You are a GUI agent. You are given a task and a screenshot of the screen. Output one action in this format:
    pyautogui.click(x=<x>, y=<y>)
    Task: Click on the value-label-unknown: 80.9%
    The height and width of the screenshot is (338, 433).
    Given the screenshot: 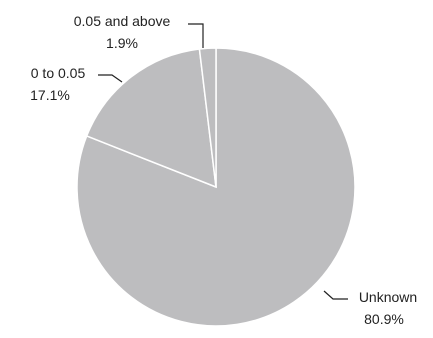 What is the action you would take?
    pyautogui.click(x=384, y=319)
    